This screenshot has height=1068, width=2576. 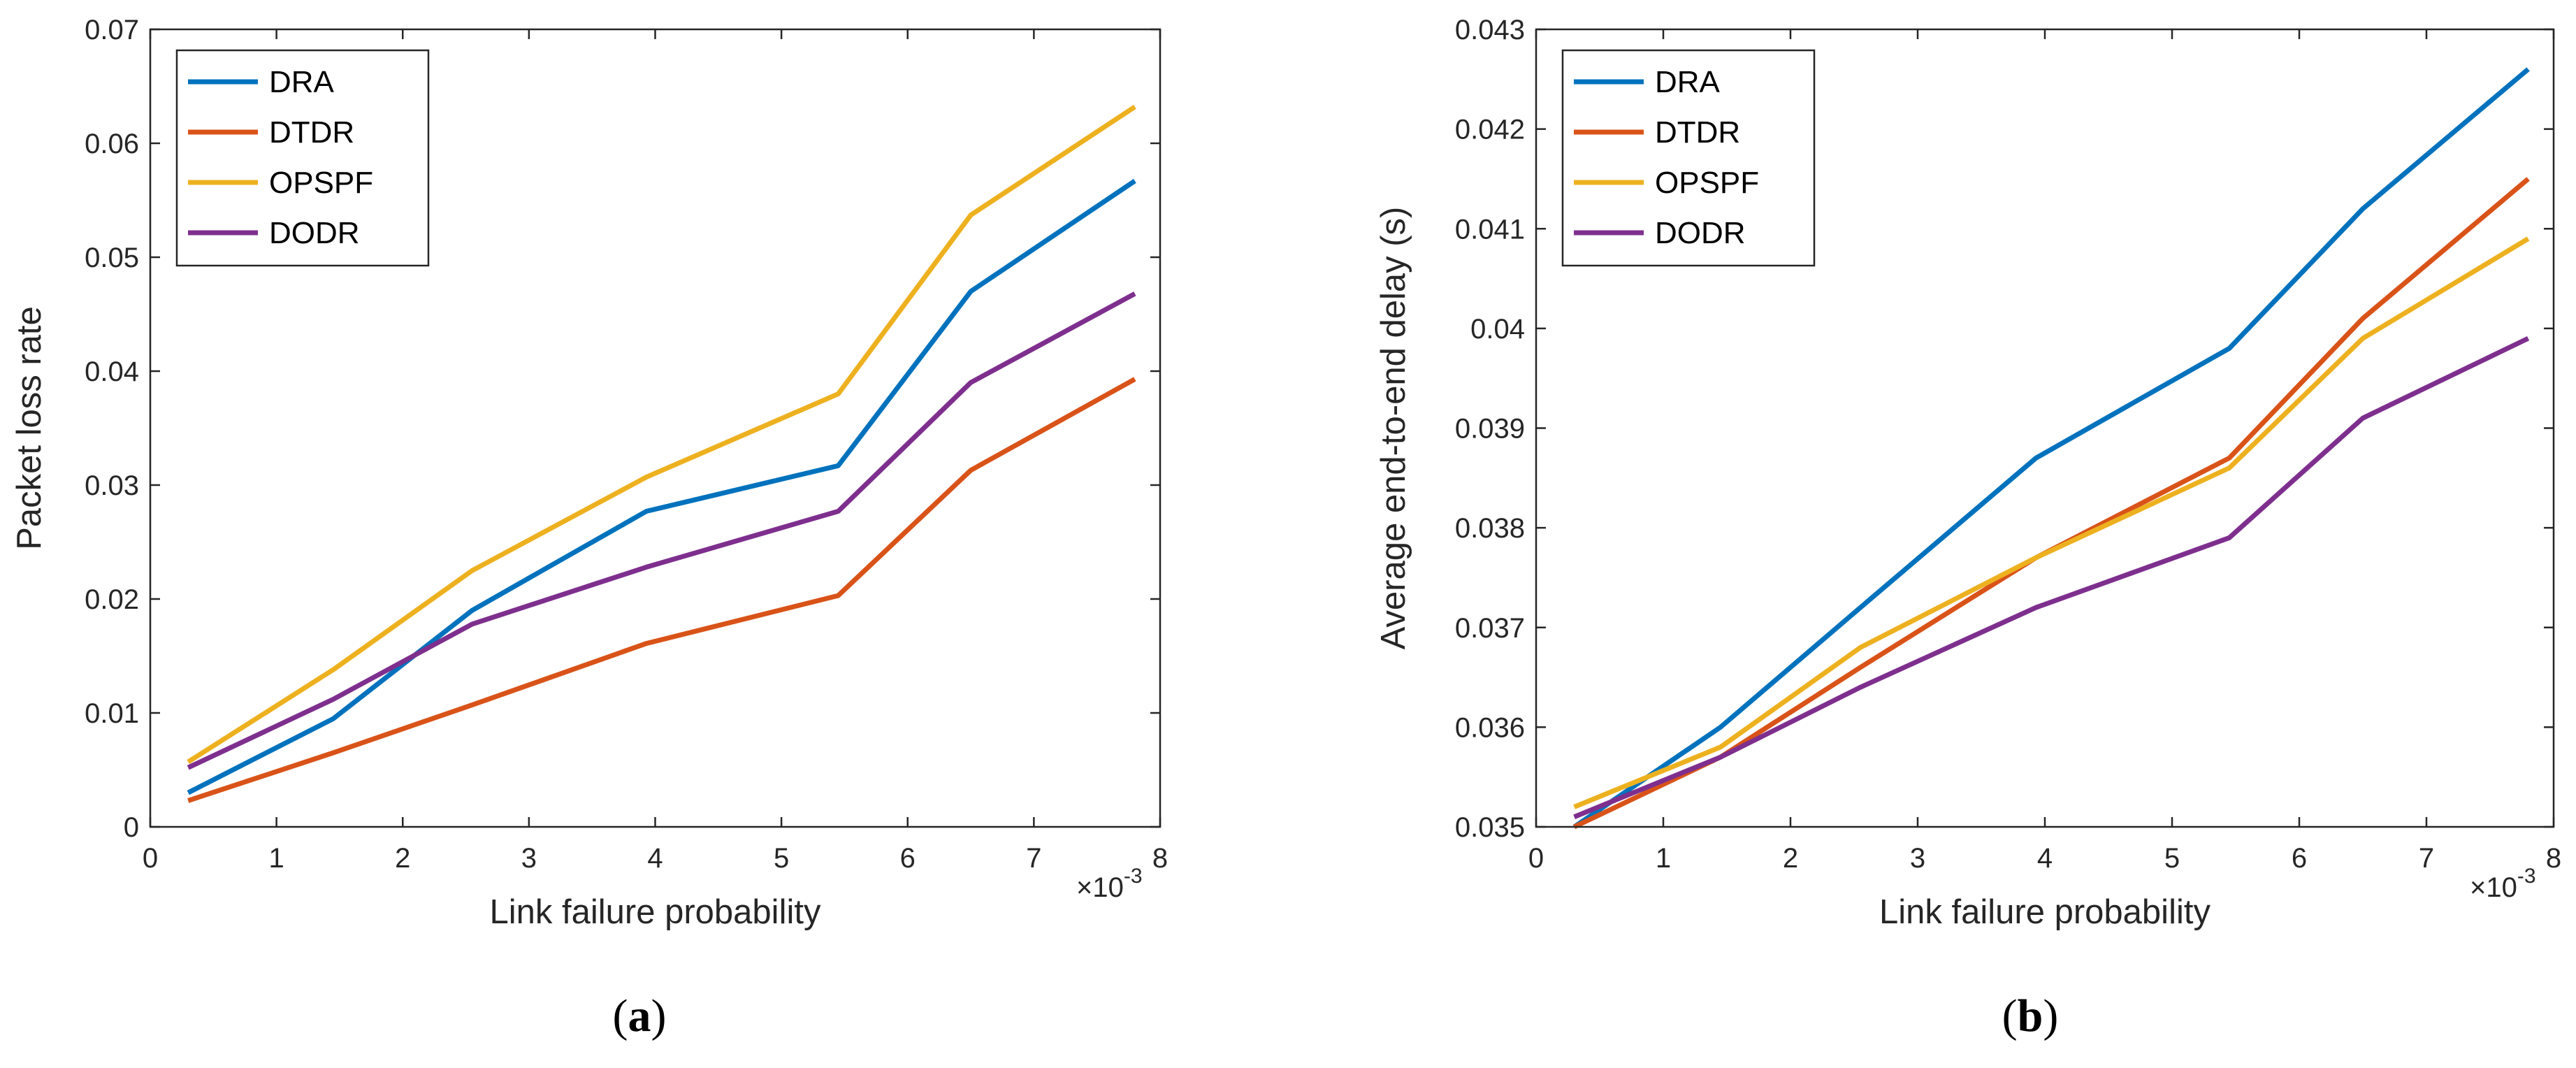 I want to click on y-tick-label: 0.035, so click(x=1490, y=827).